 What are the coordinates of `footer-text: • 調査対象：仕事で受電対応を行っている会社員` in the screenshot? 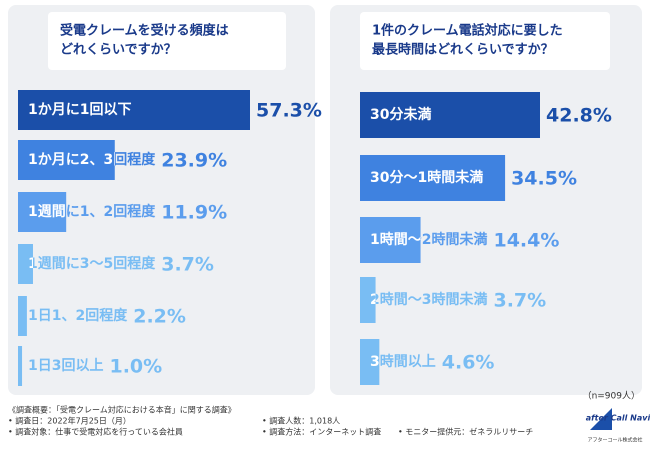 It's located at (95, 432).